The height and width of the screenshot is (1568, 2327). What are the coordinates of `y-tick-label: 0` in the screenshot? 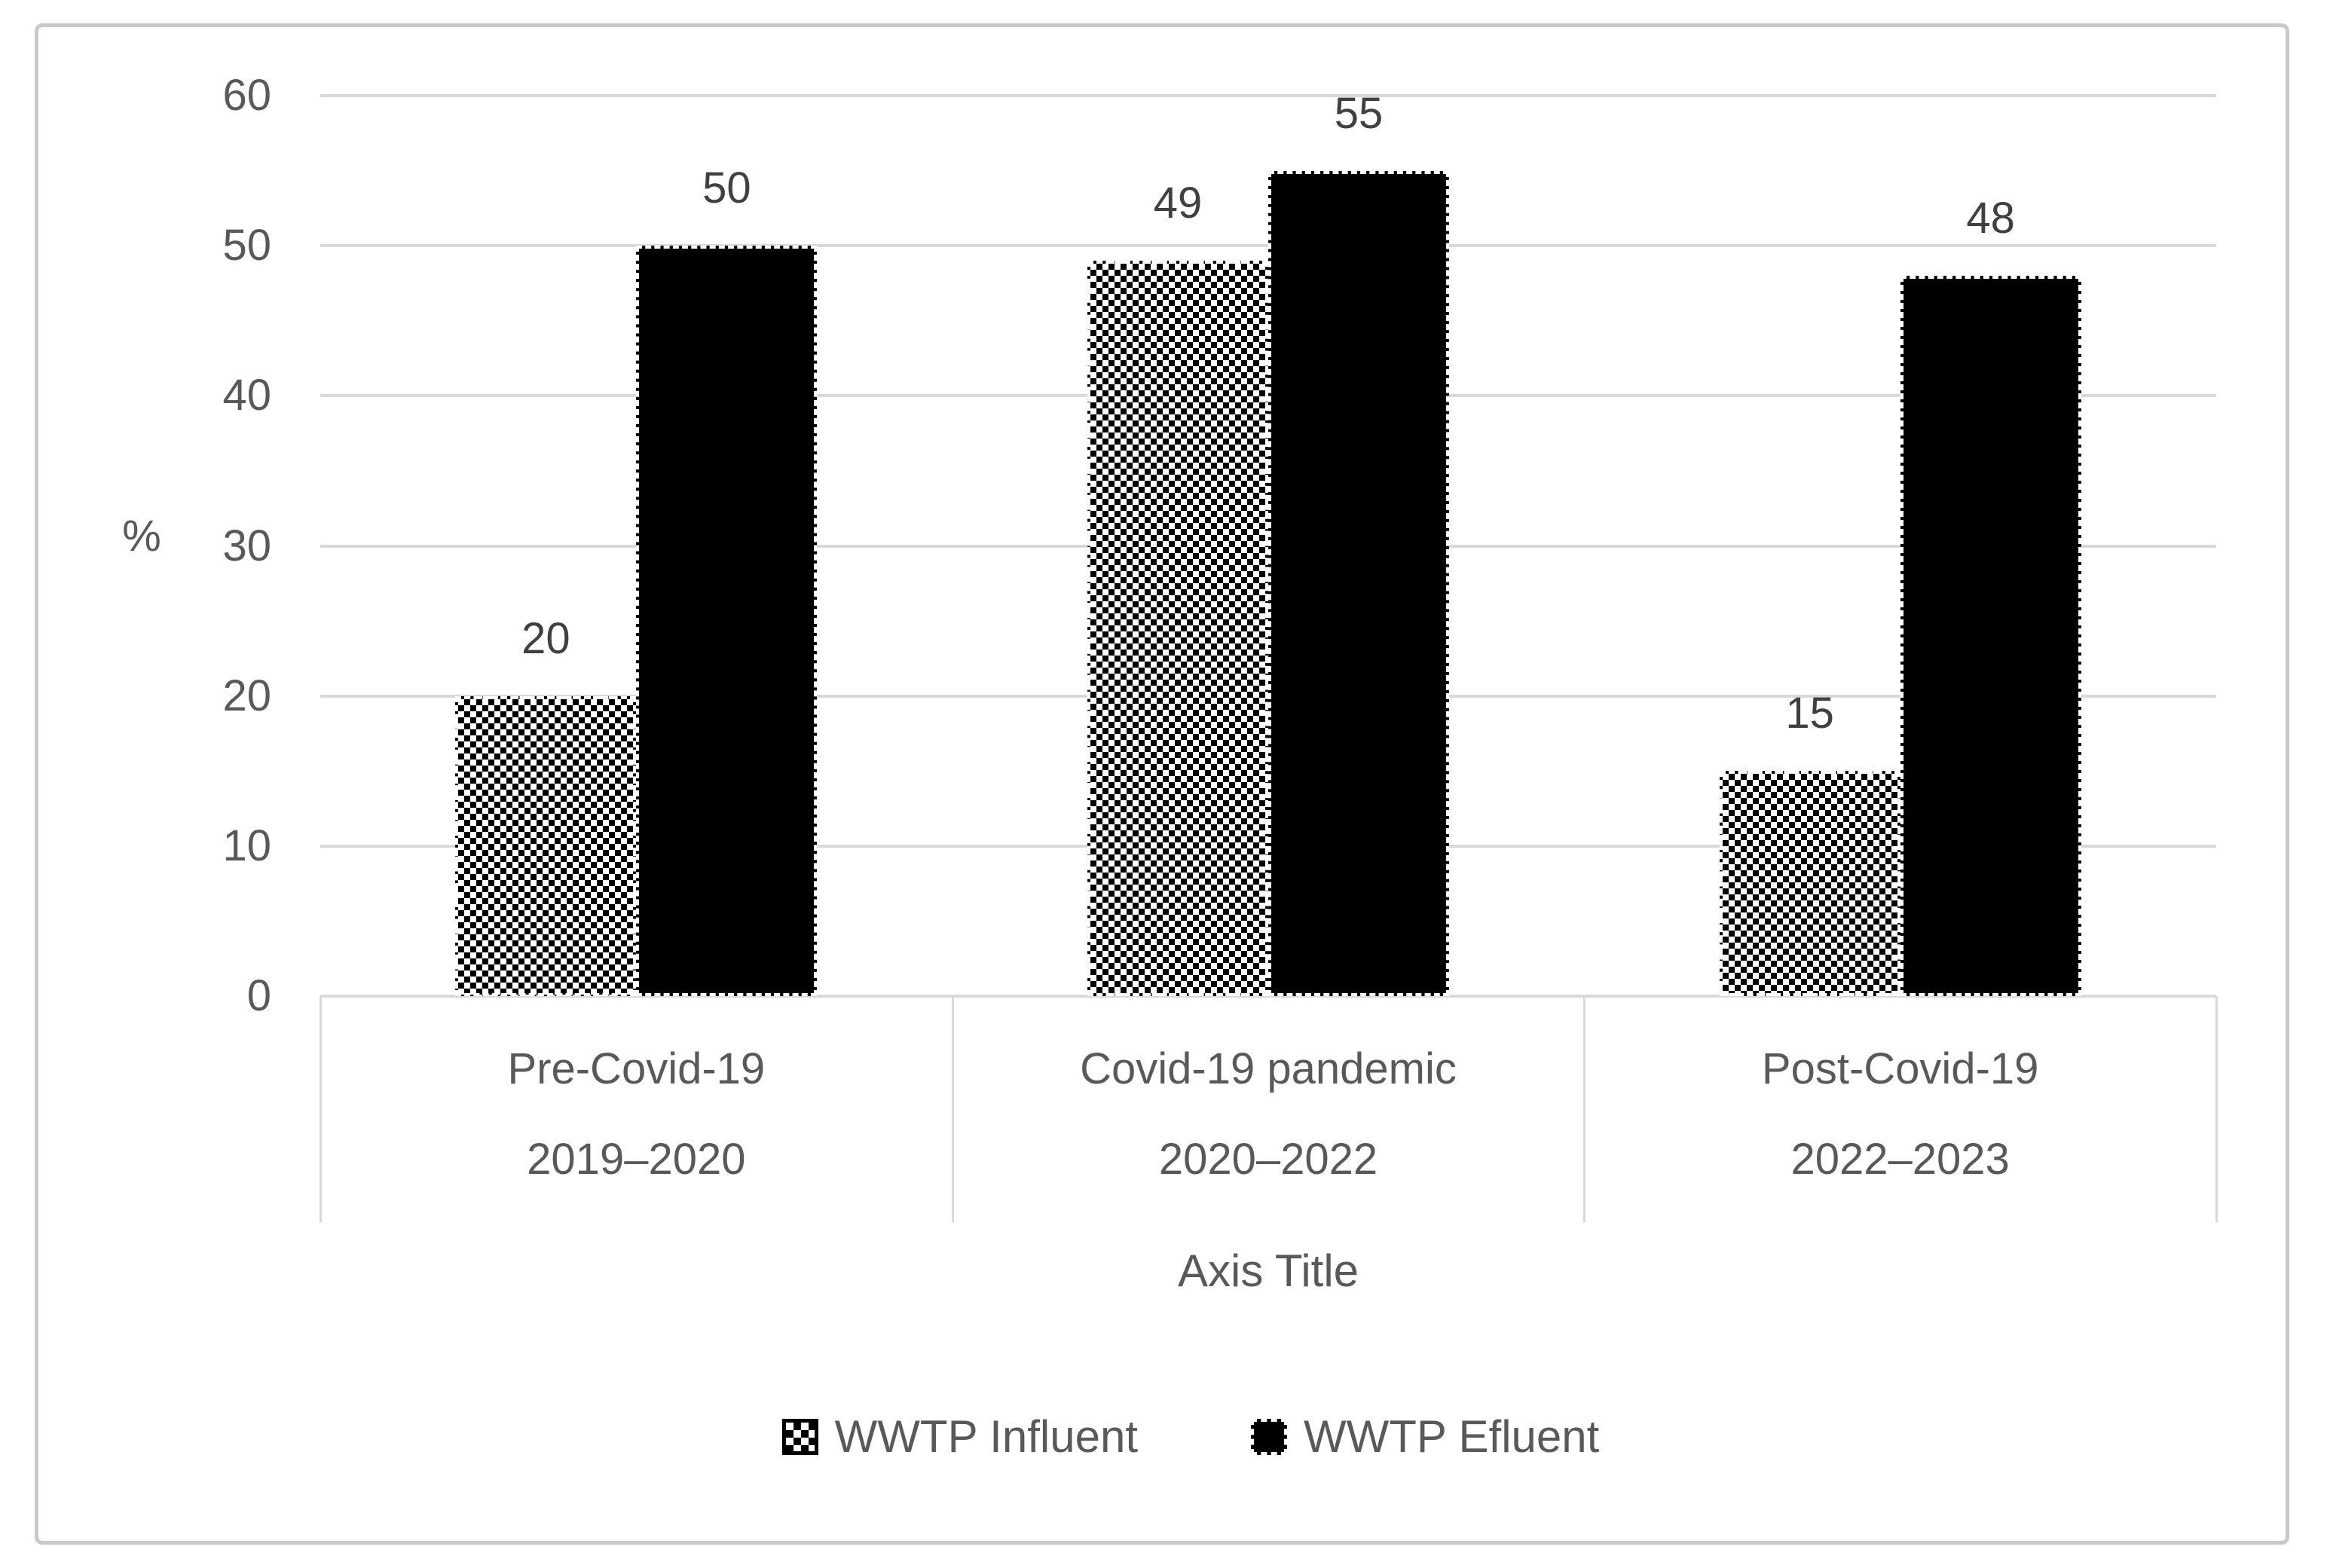 It's located at (259, 995).